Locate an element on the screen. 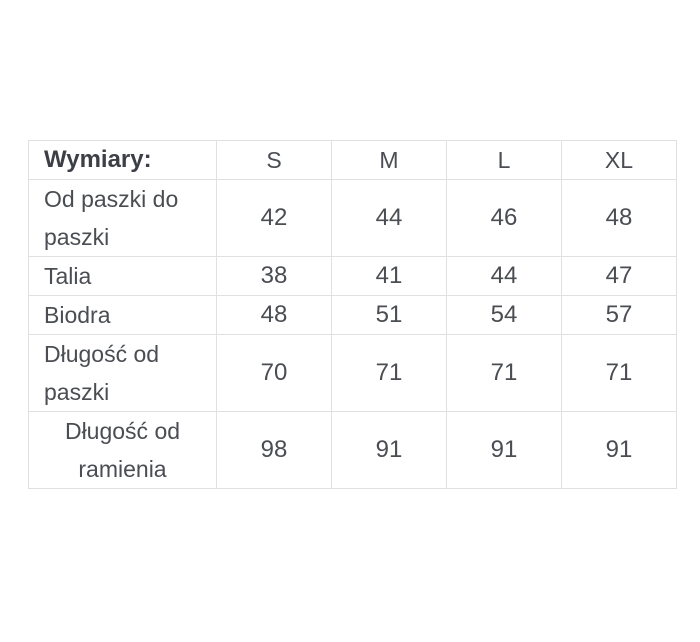 This screenshot has height=642, width=700. size-value: 98 is located at coordinates (274, 450).